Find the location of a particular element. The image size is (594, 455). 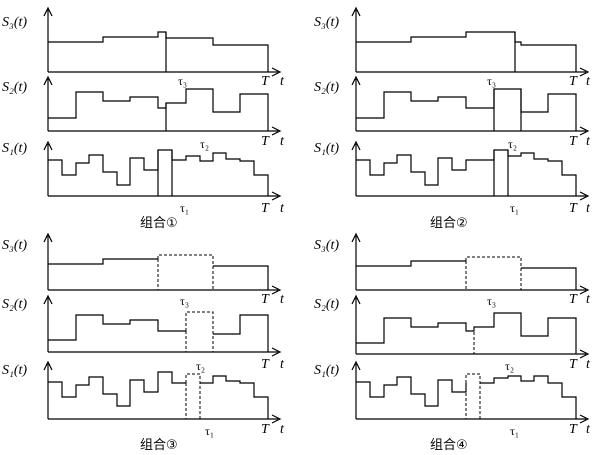

waveform-s2-right is located at coordinates (241, 333).